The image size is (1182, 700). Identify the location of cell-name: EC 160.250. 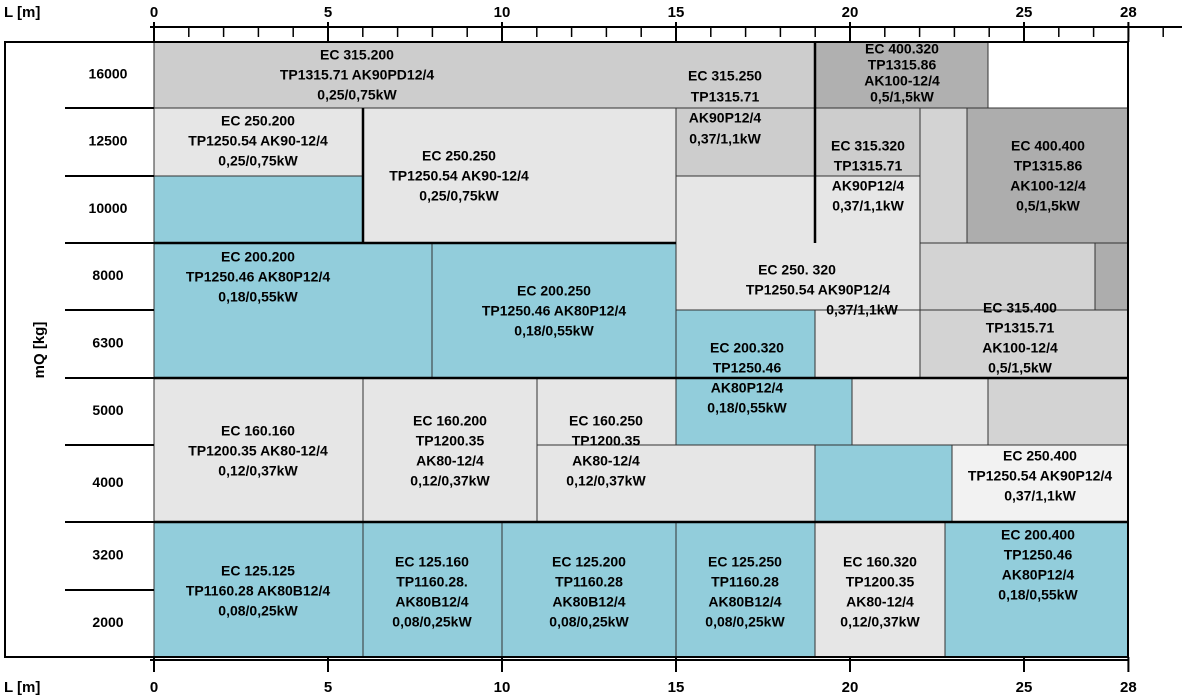
(606, 421).